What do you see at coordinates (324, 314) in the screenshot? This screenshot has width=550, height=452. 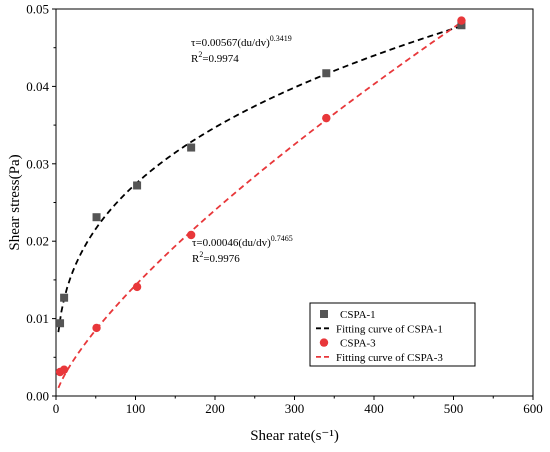 I see `legend-marker-square` at bounding box center [324, 314].